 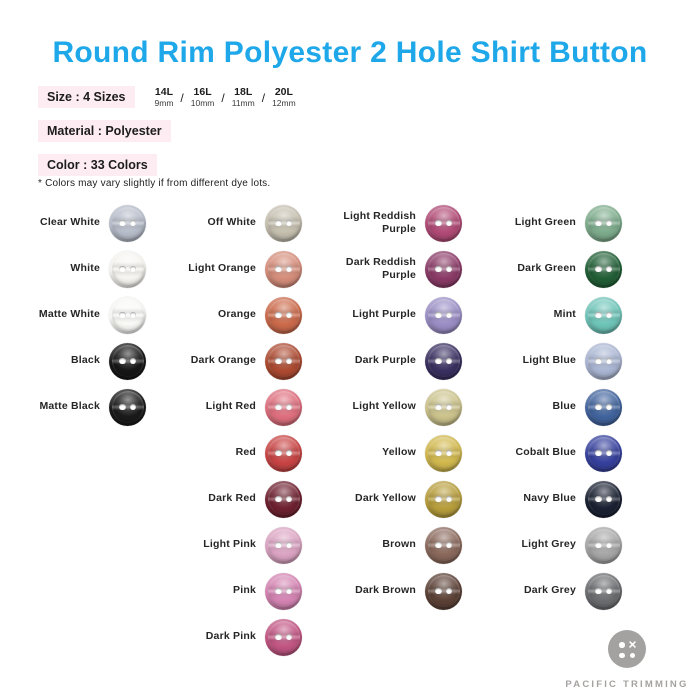 What do you see at coordinates (399, 544) in the screenshot?
I see `swatch-label: Brown` at bounding box center [399, 544].